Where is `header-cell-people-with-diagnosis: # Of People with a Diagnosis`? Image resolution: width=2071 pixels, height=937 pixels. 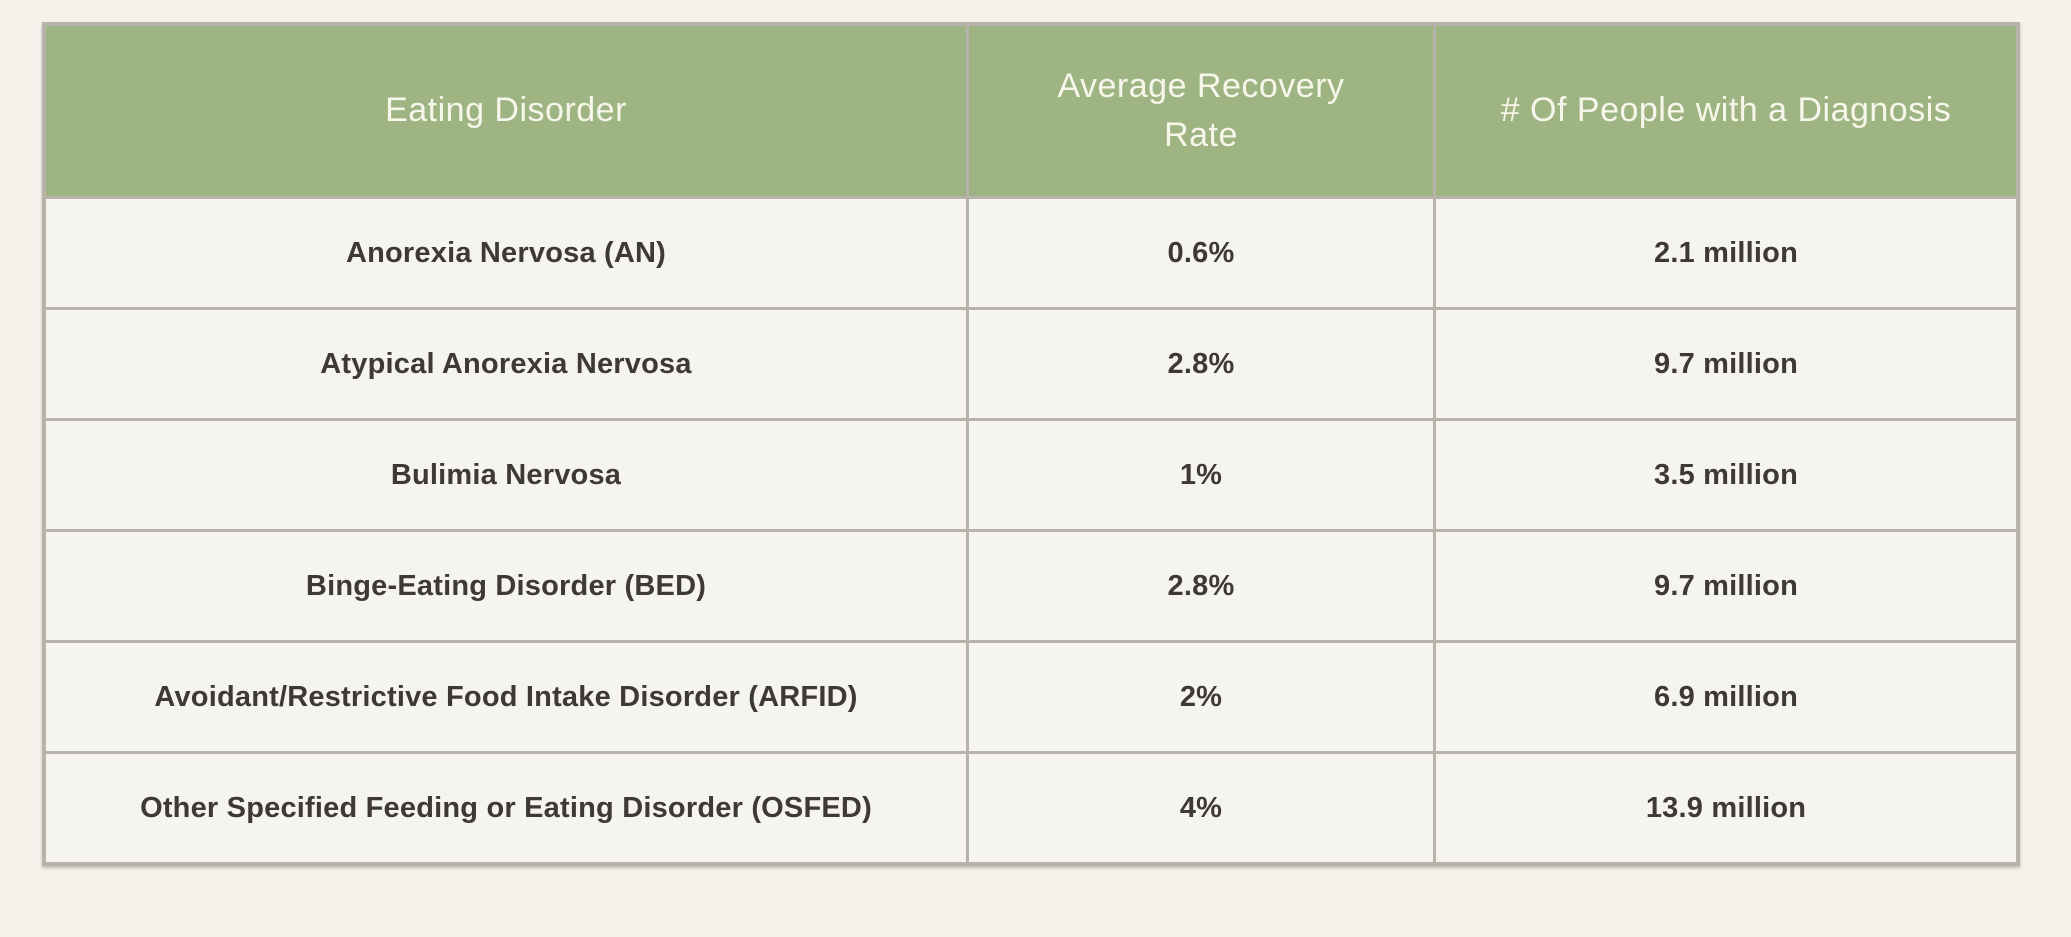
header-cell-people-with-diagnosis: # Of People with a Diagnosis is located at coordinates (1726, 111).